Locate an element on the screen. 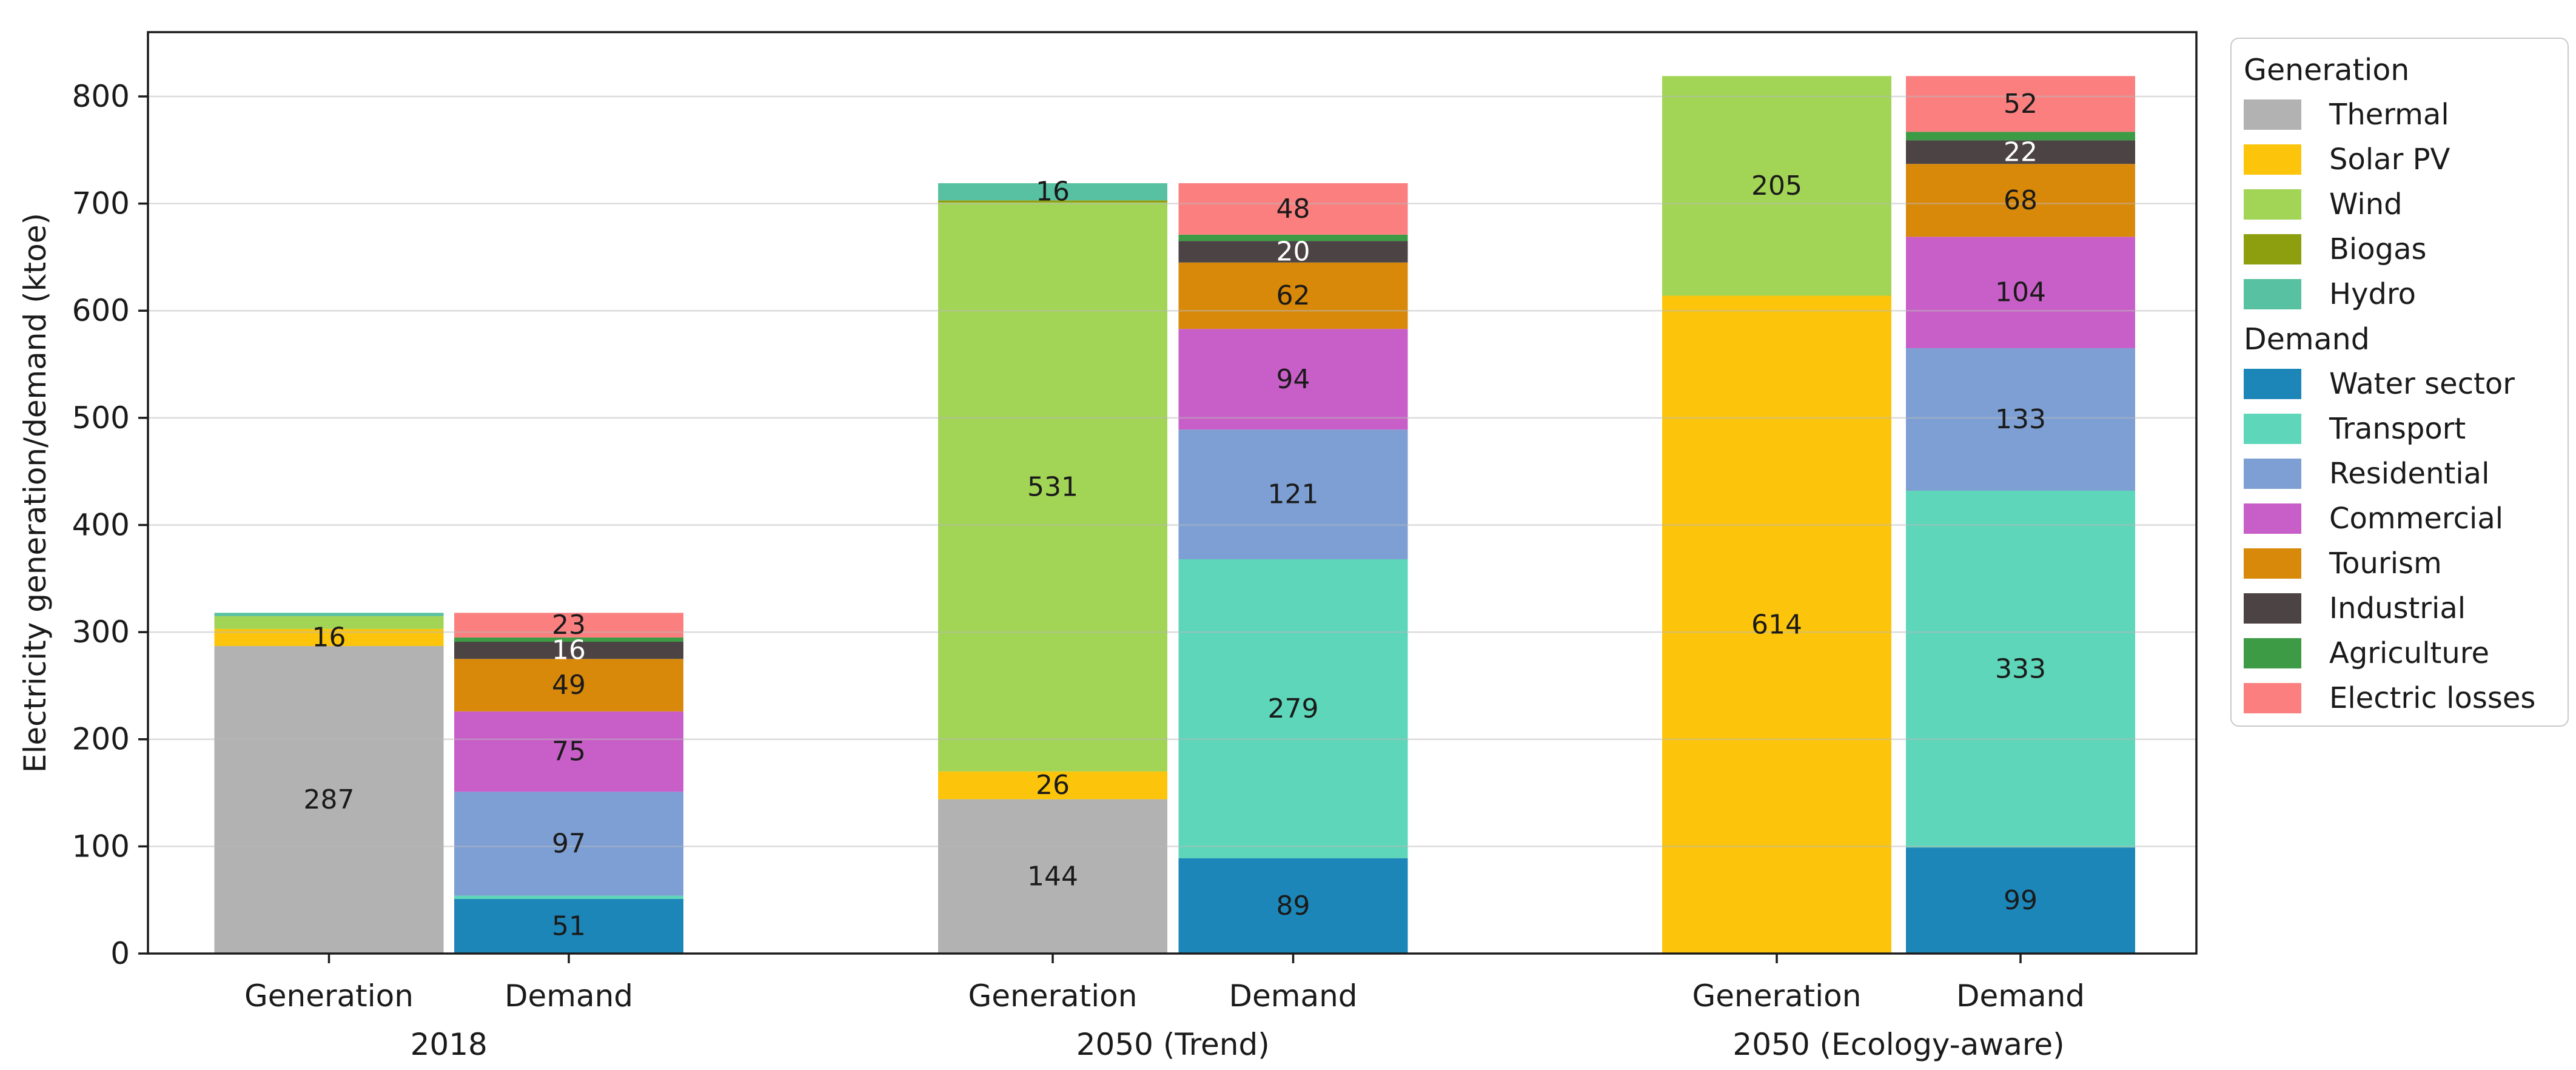  legend-label-biogas: Biogas is located at coordinates (2378, 249).